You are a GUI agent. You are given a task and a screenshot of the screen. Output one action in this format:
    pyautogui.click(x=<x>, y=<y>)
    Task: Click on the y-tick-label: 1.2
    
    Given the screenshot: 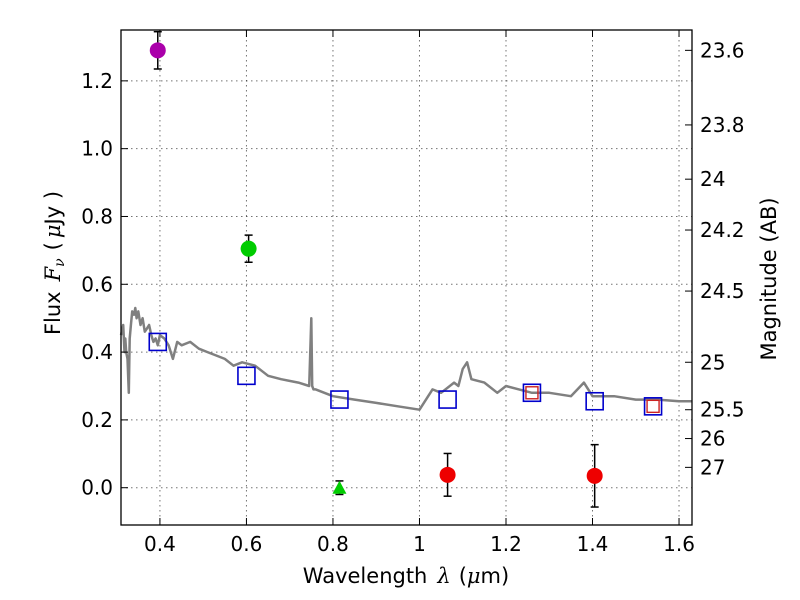 What is the action you would take?
    pyautogui.click(x=97, y=81)
    